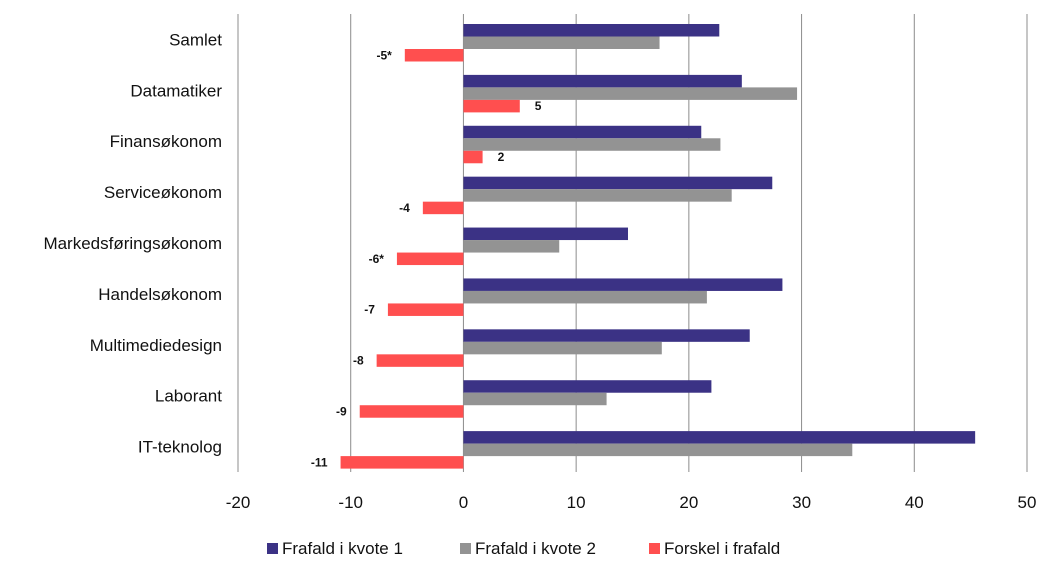 Image resolution: width=1041 pixels, height=570 pixels. I want to click on legend-label: Frafald i kvote 2, so click(535, 548).